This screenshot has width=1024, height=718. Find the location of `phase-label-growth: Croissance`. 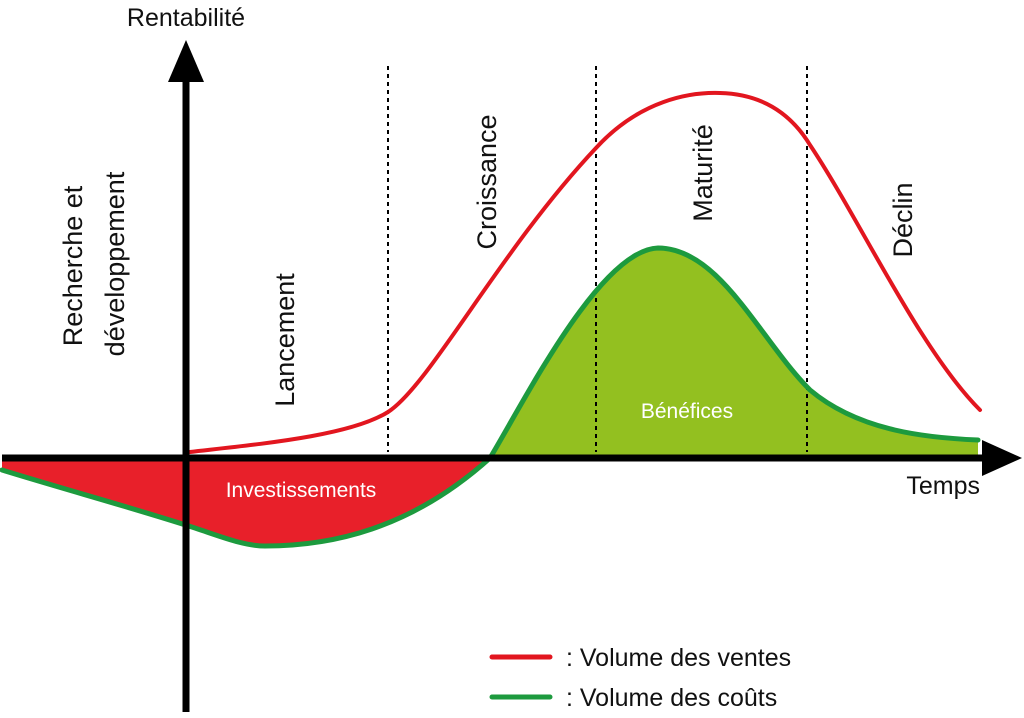

phase-label-growth: Croissance is located at coordinates (487, 181).